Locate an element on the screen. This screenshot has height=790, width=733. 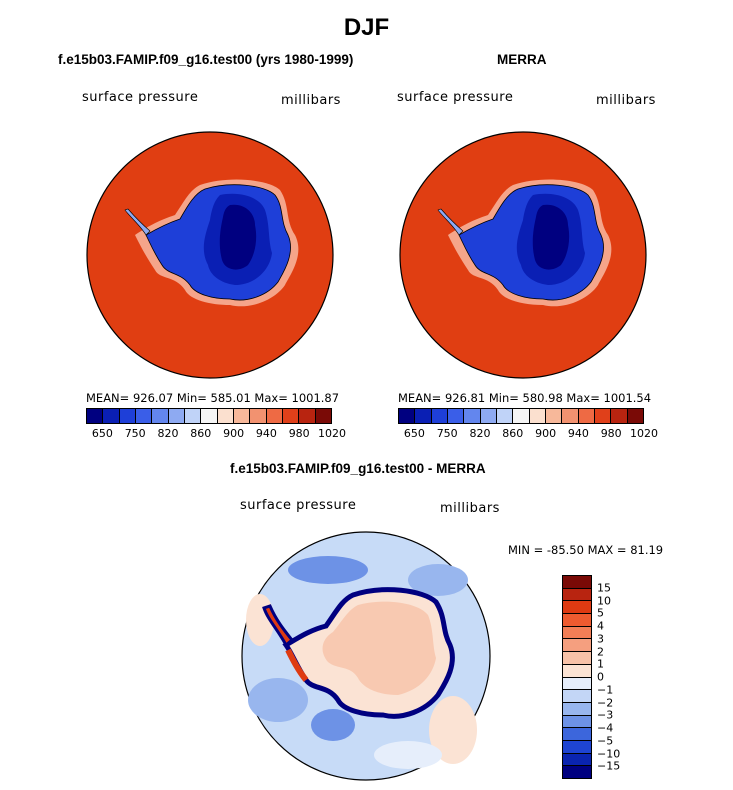
colorbar-tick-label: 10 is located at coordinates (604, 600).